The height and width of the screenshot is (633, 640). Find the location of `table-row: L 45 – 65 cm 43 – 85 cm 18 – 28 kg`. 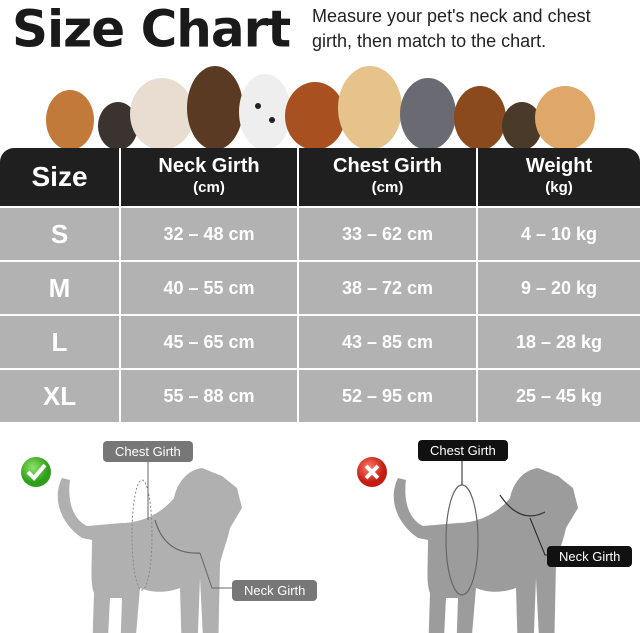

table-row: L 45 – 65 cm 43 – 85 cm 18 – 28 kg is located at coordinates (320, 342).